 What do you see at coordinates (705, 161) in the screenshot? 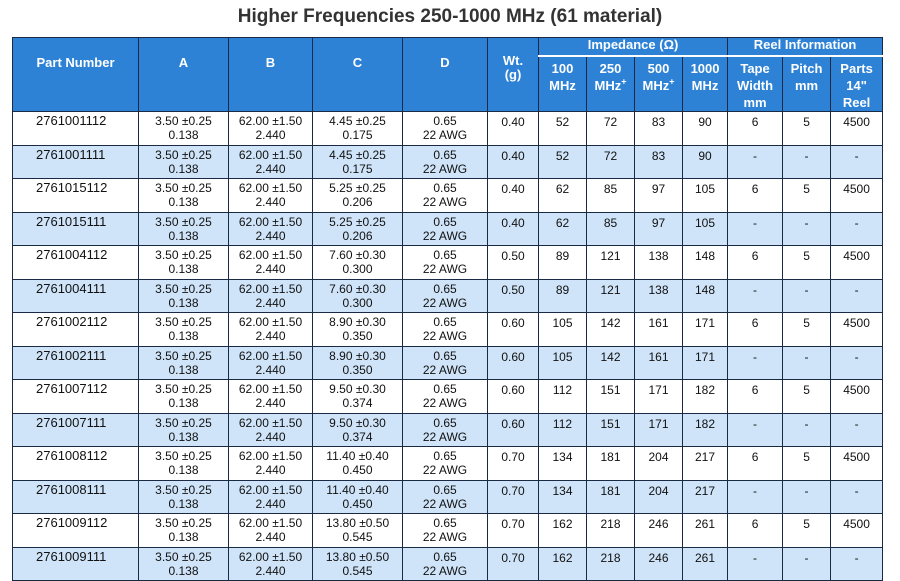
I see `cell: 90` at bounding box center [705, 161].